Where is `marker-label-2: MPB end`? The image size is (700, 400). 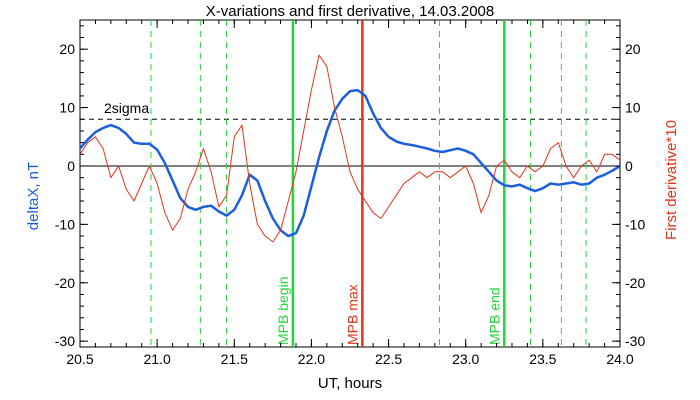 marker-label-2: MPB end is located at coordinates (494, 316).